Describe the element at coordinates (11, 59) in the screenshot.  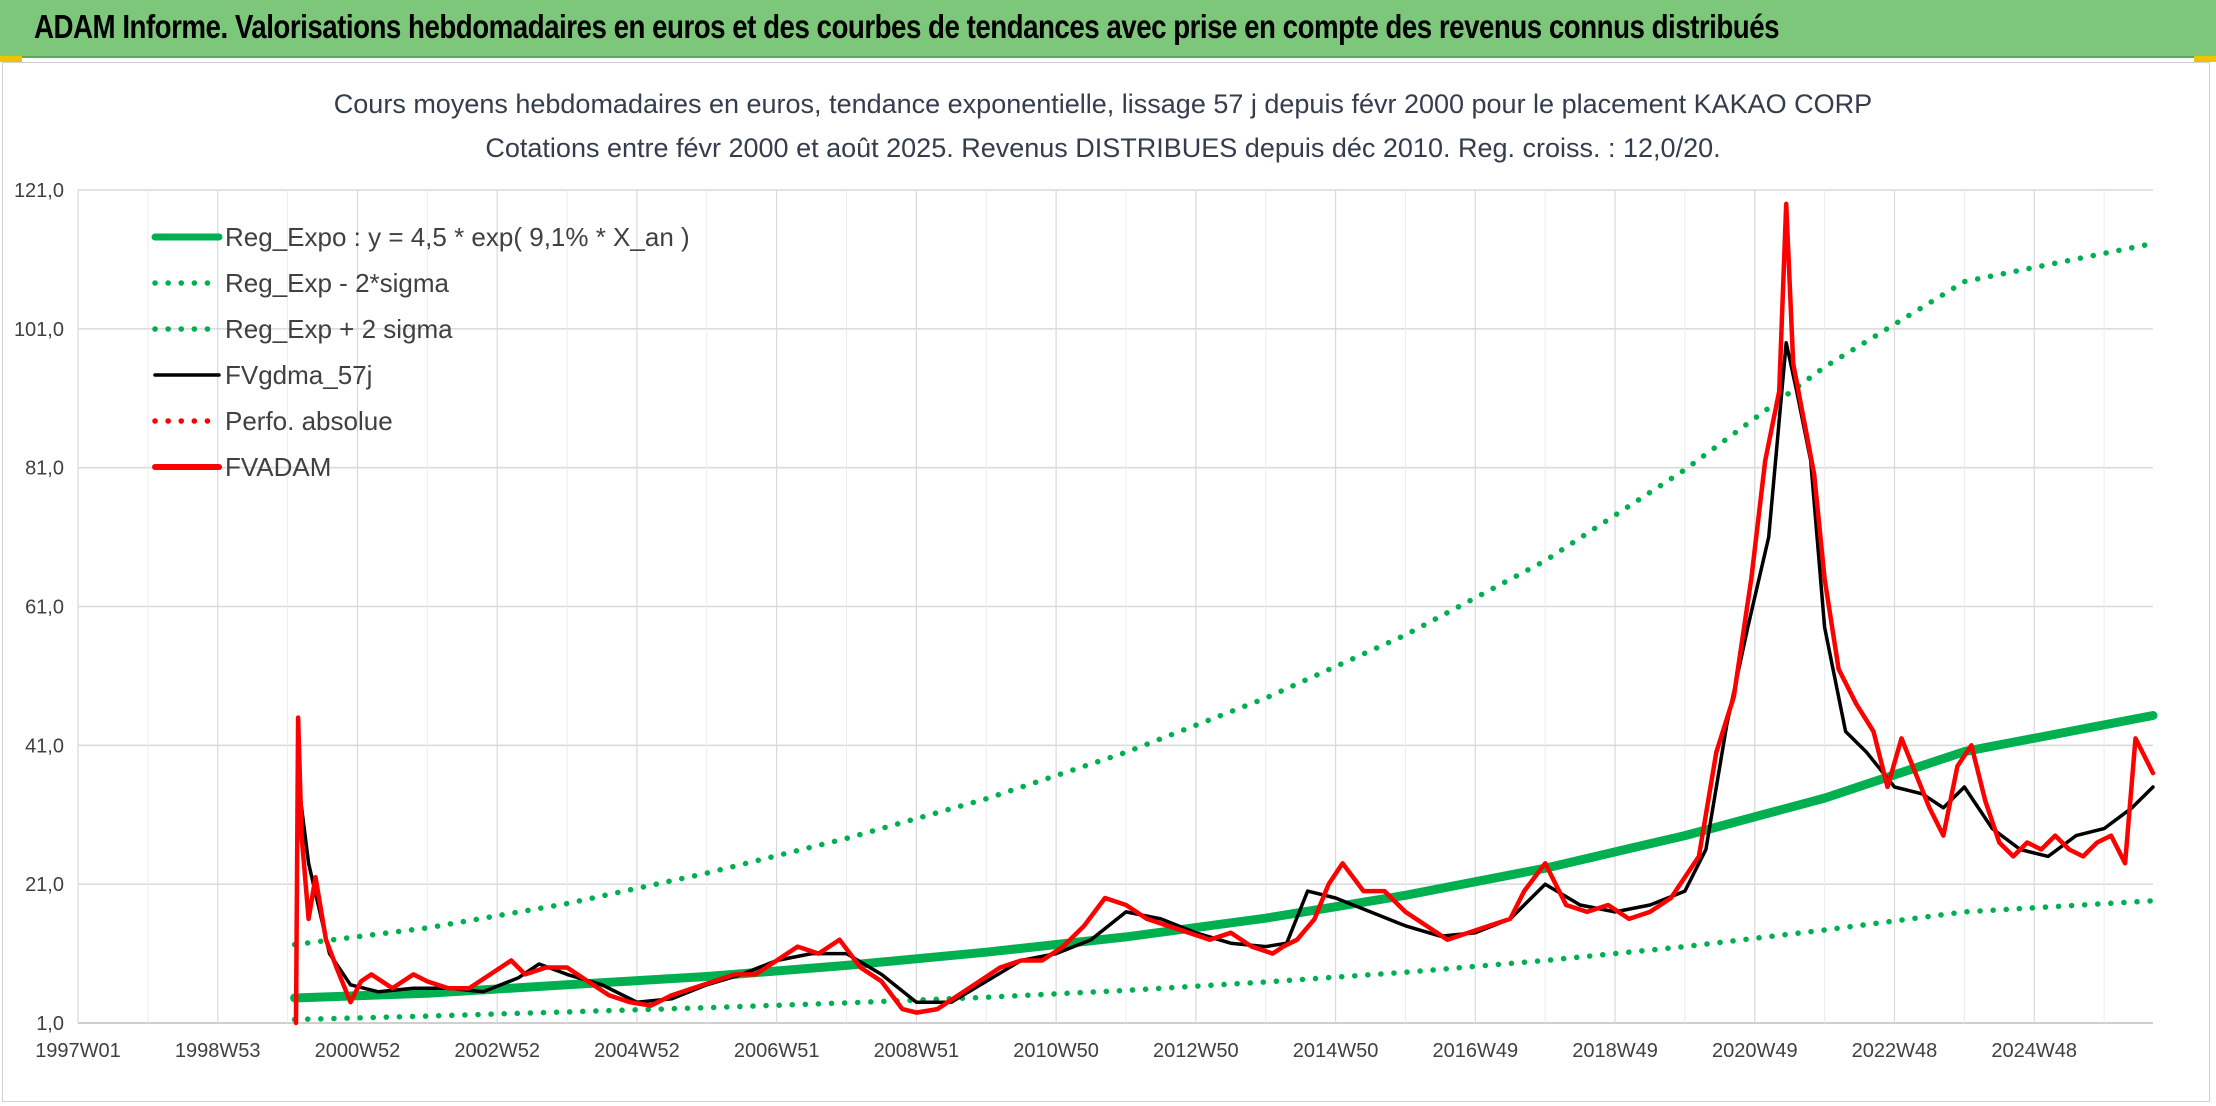
I see `corner-marker-left` at that location.